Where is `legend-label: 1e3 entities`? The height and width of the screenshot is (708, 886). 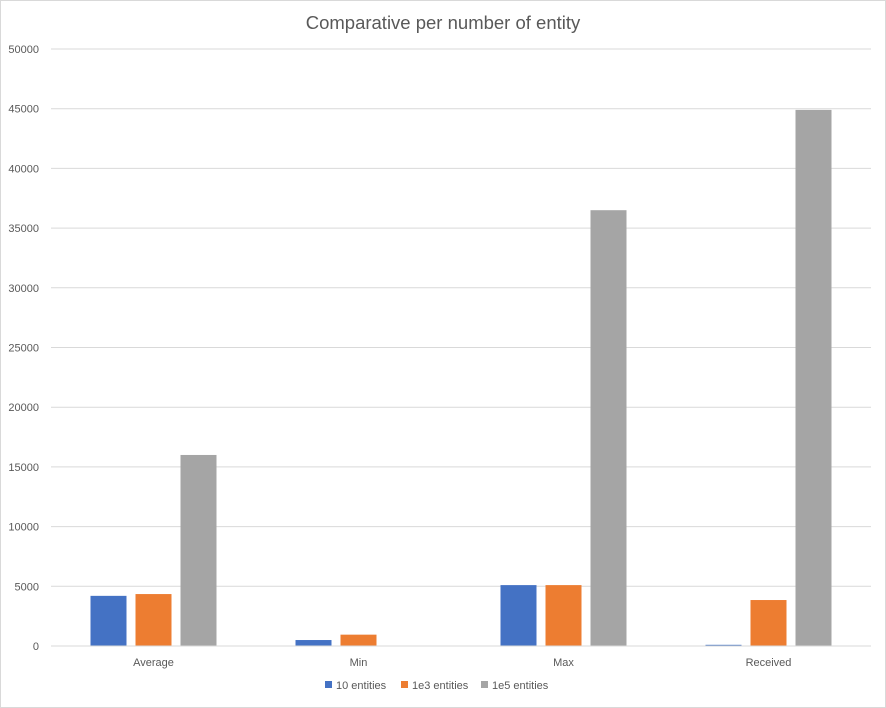
legend-label: 1e3 entities is located at coordinates (440, 686).